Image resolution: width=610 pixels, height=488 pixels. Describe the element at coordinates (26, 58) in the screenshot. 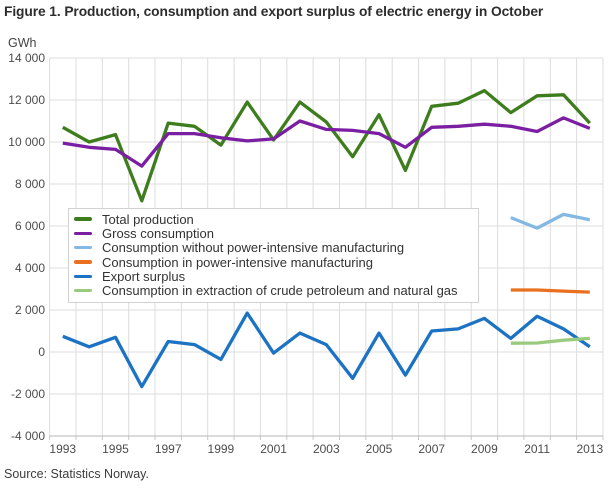

I see `y-axis-label: 14 000` at that location.